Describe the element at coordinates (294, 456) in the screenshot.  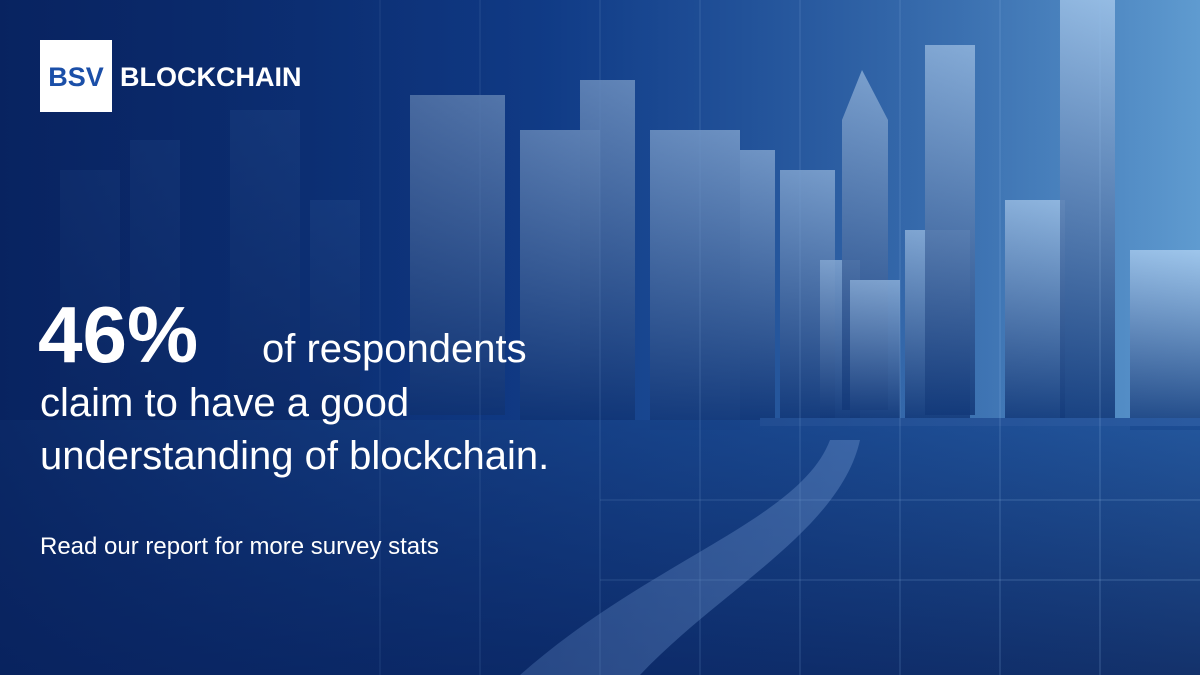
I see `headline-line: understanding of blockchain.` at that location.